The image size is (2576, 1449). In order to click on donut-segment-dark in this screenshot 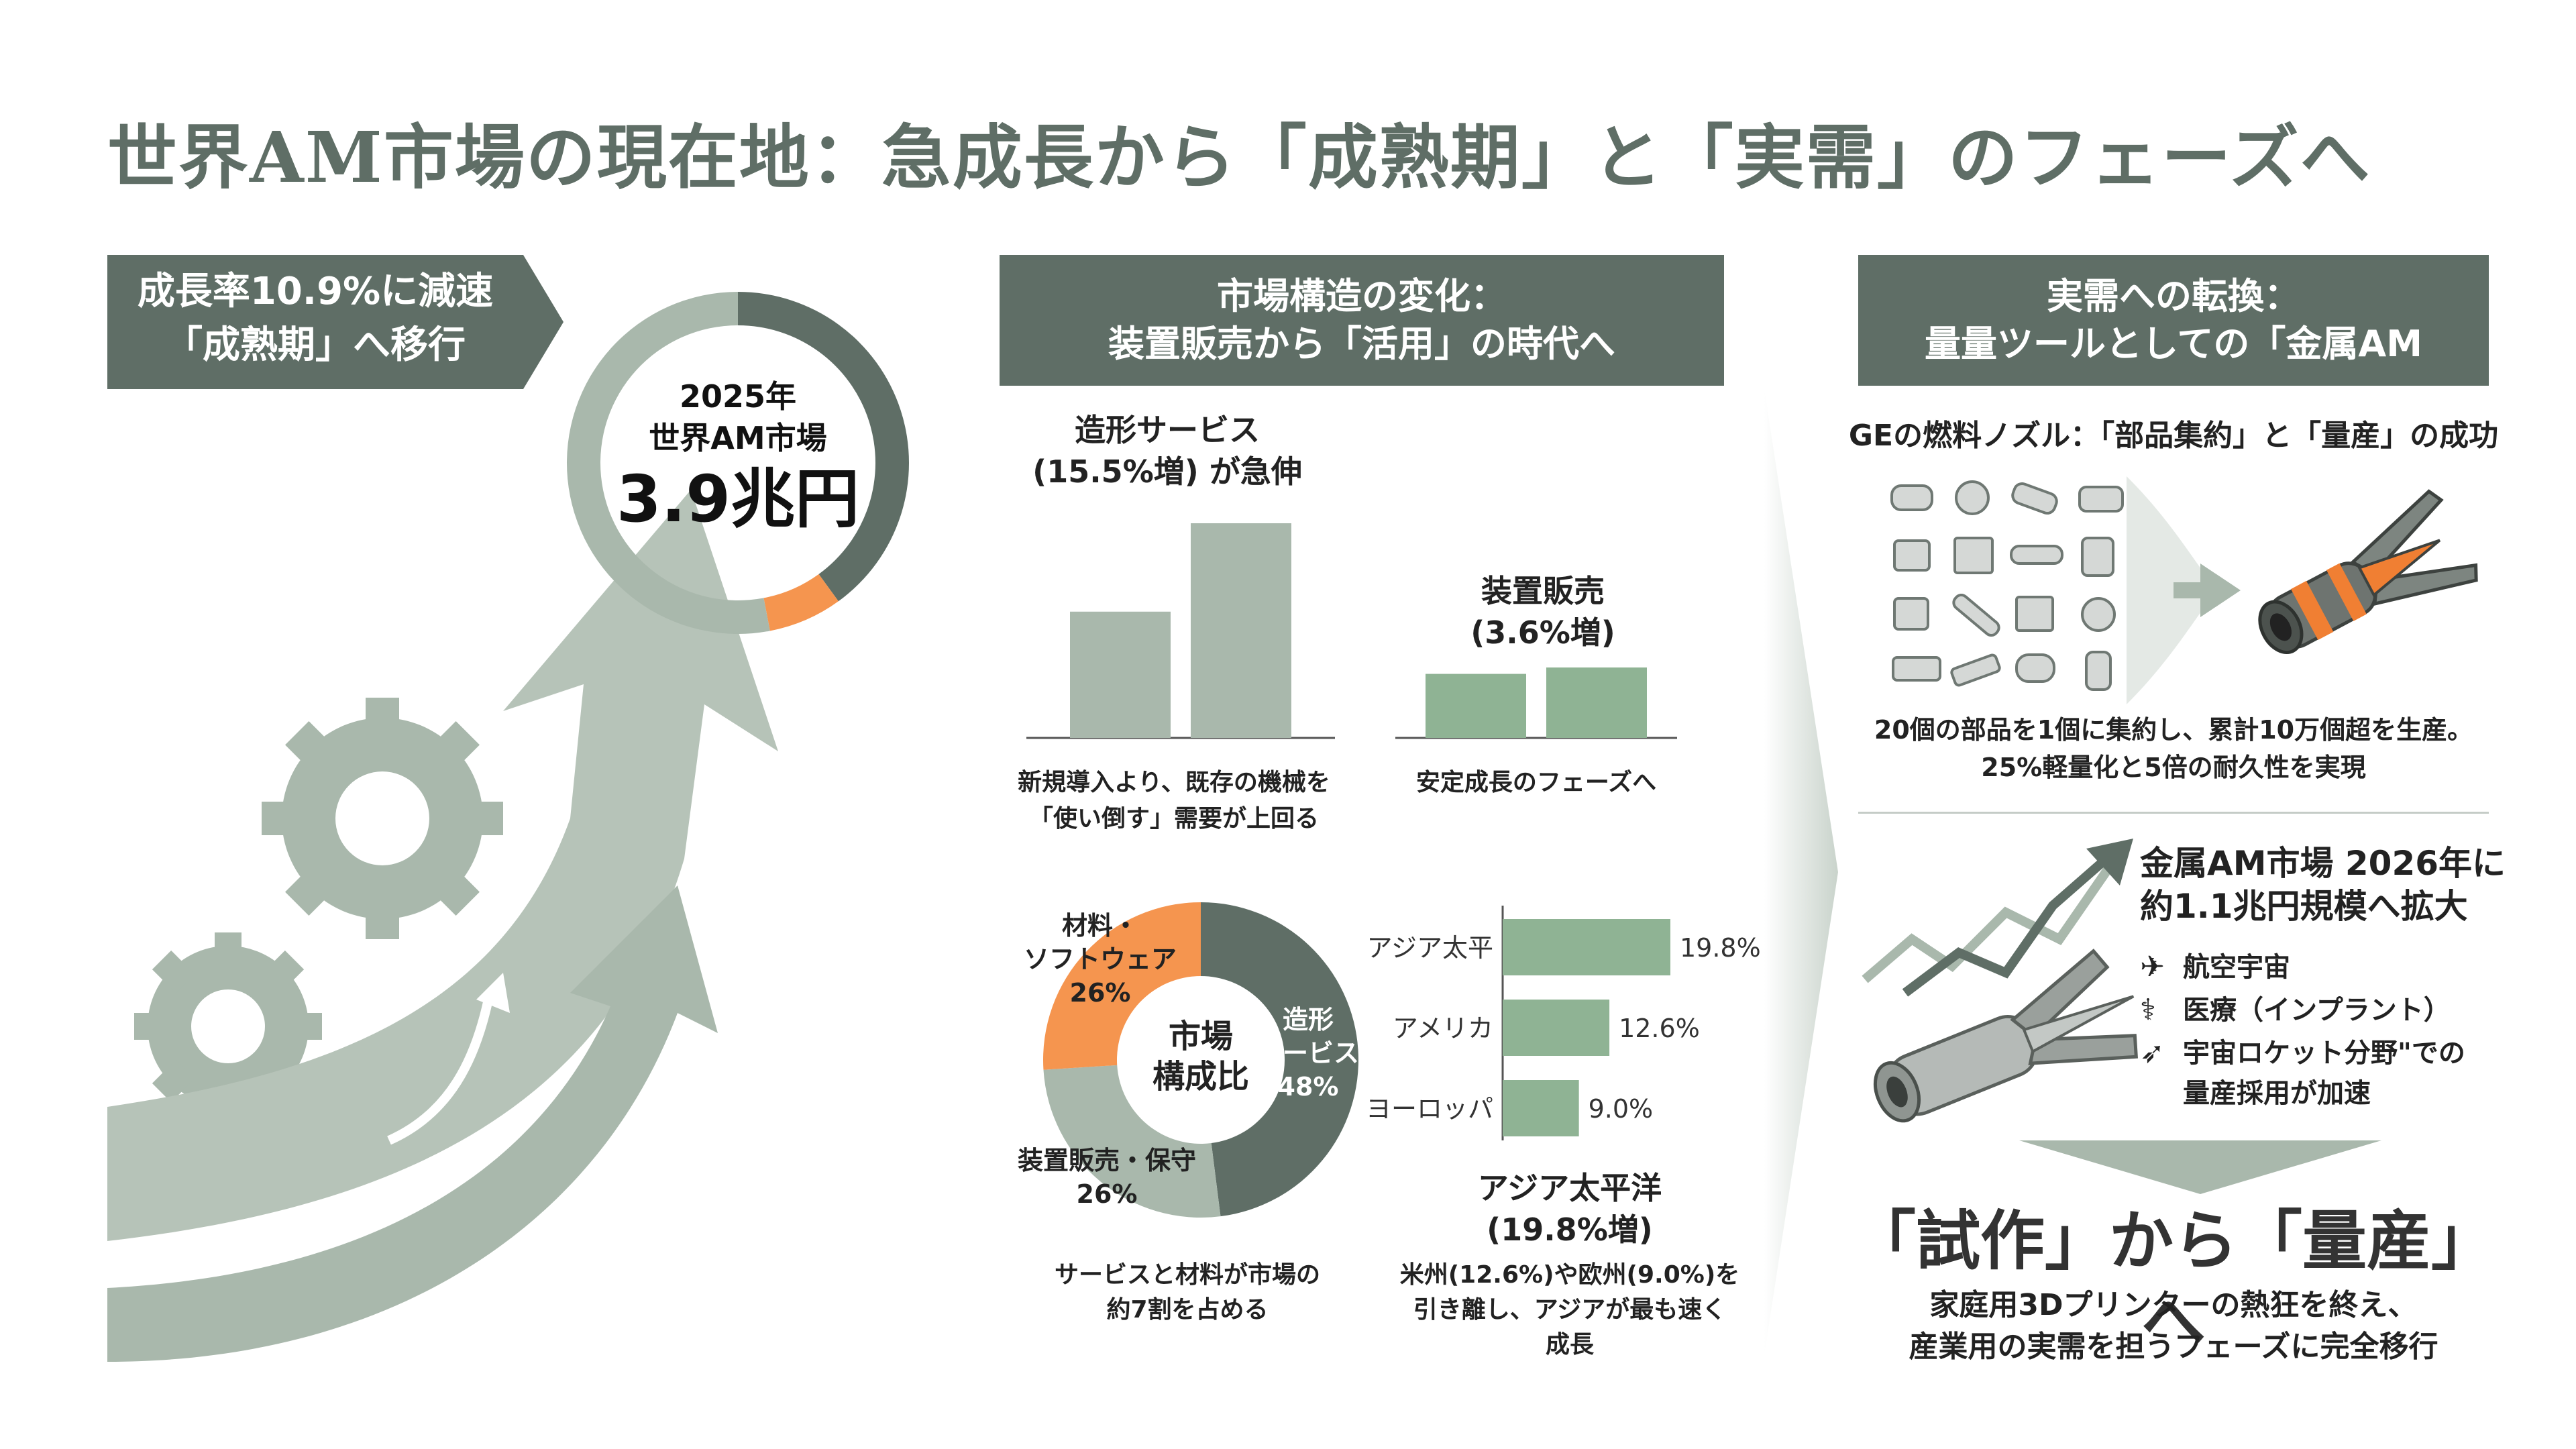, I will do `click(823, 447)`.